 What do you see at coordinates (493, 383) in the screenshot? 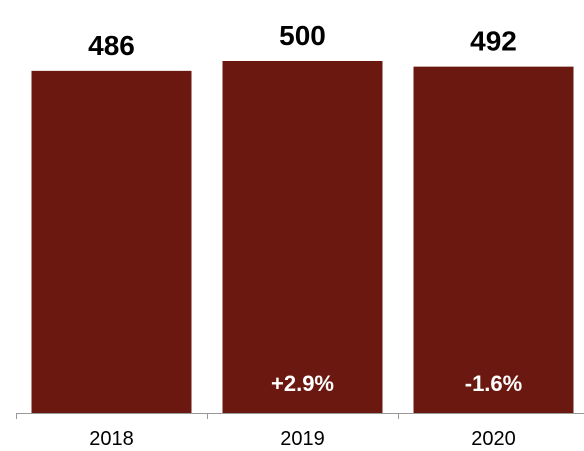
I see `change-label-2020: -1.6%` at bounding box center [493, 383].